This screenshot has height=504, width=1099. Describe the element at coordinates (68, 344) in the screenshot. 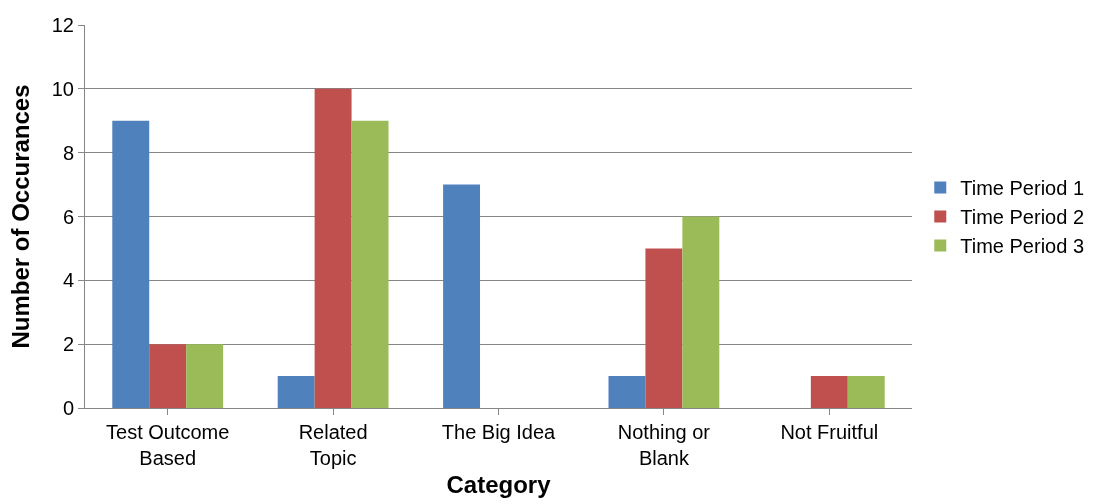

I see `y-tick-label: 2` at that location.